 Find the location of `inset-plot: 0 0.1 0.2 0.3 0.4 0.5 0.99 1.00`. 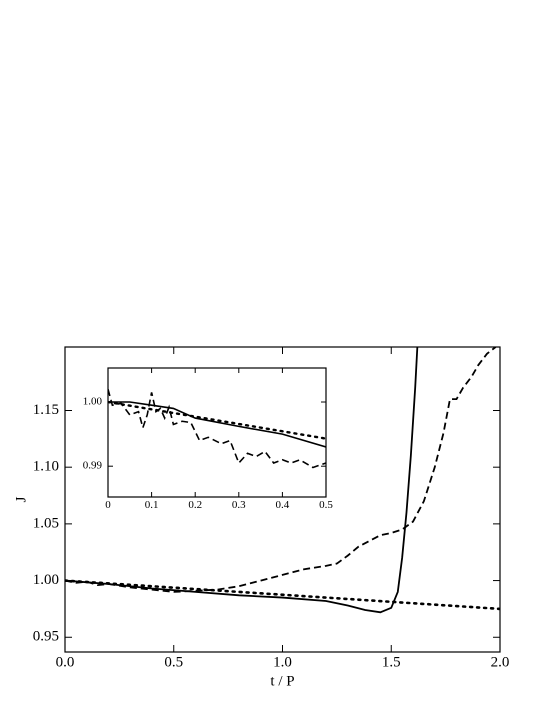

inset-plot: 0 0.1 0.2 0.3 0.4 0.5 0.99 1.00 is located at coordinates (208, 439).